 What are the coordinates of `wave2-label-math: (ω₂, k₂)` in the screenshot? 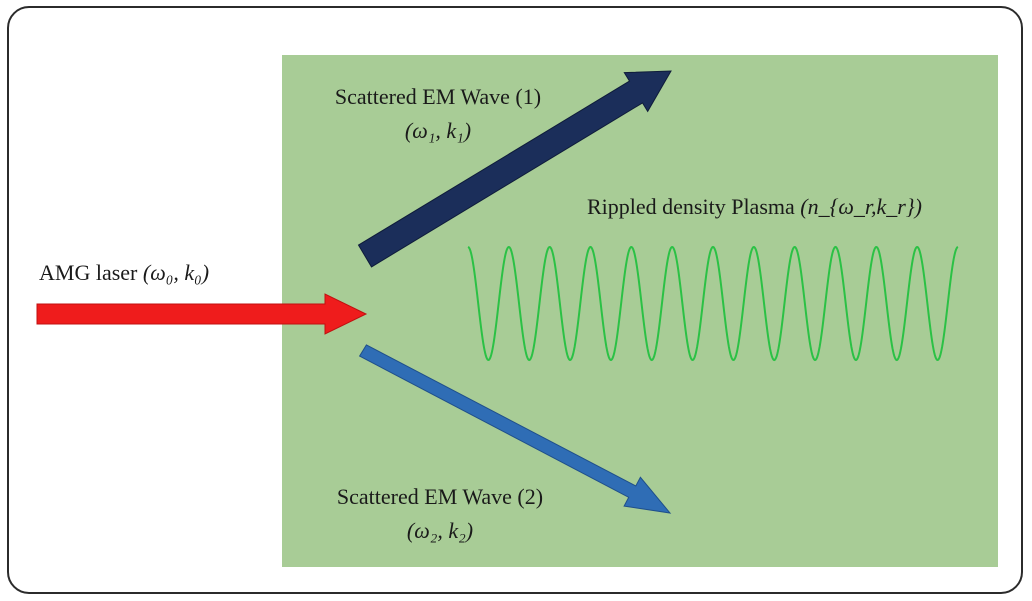 It's located at (440, 530).